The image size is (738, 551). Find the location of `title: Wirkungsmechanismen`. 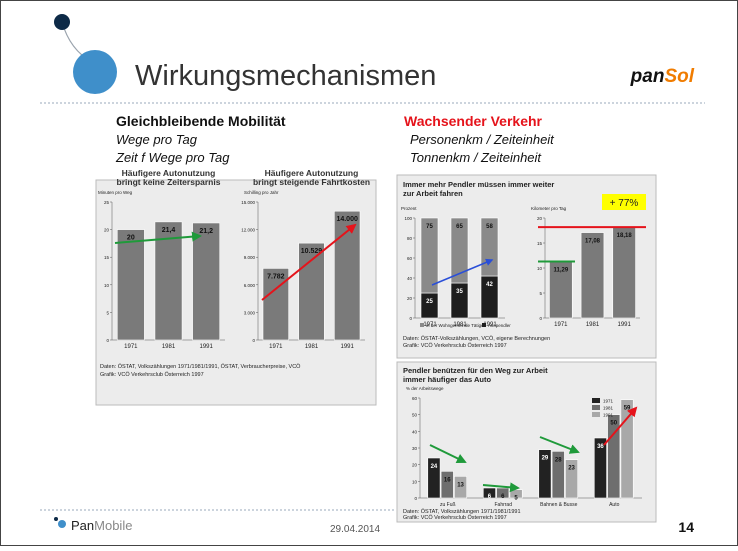

title: Wirkungsmechanismen is located at coordinates (285, 76).